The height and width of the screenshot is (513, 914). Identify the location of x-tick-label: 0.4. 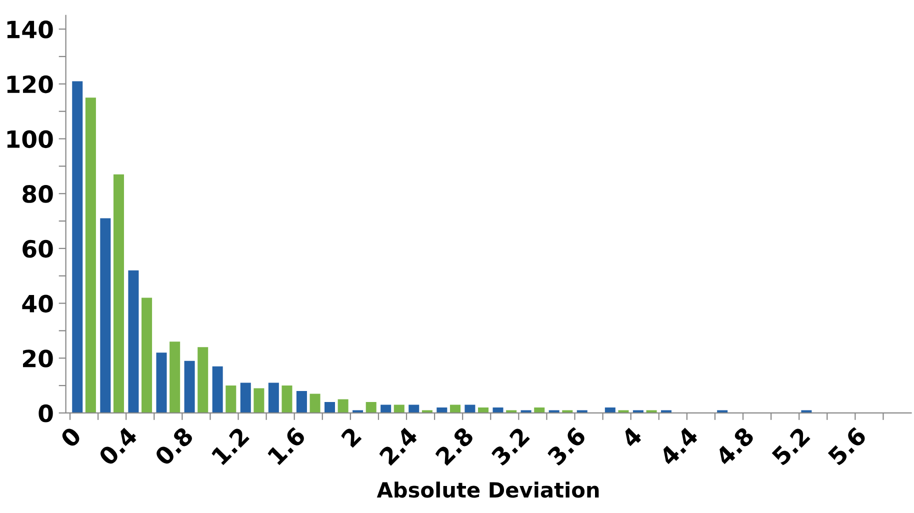
(118, 446).